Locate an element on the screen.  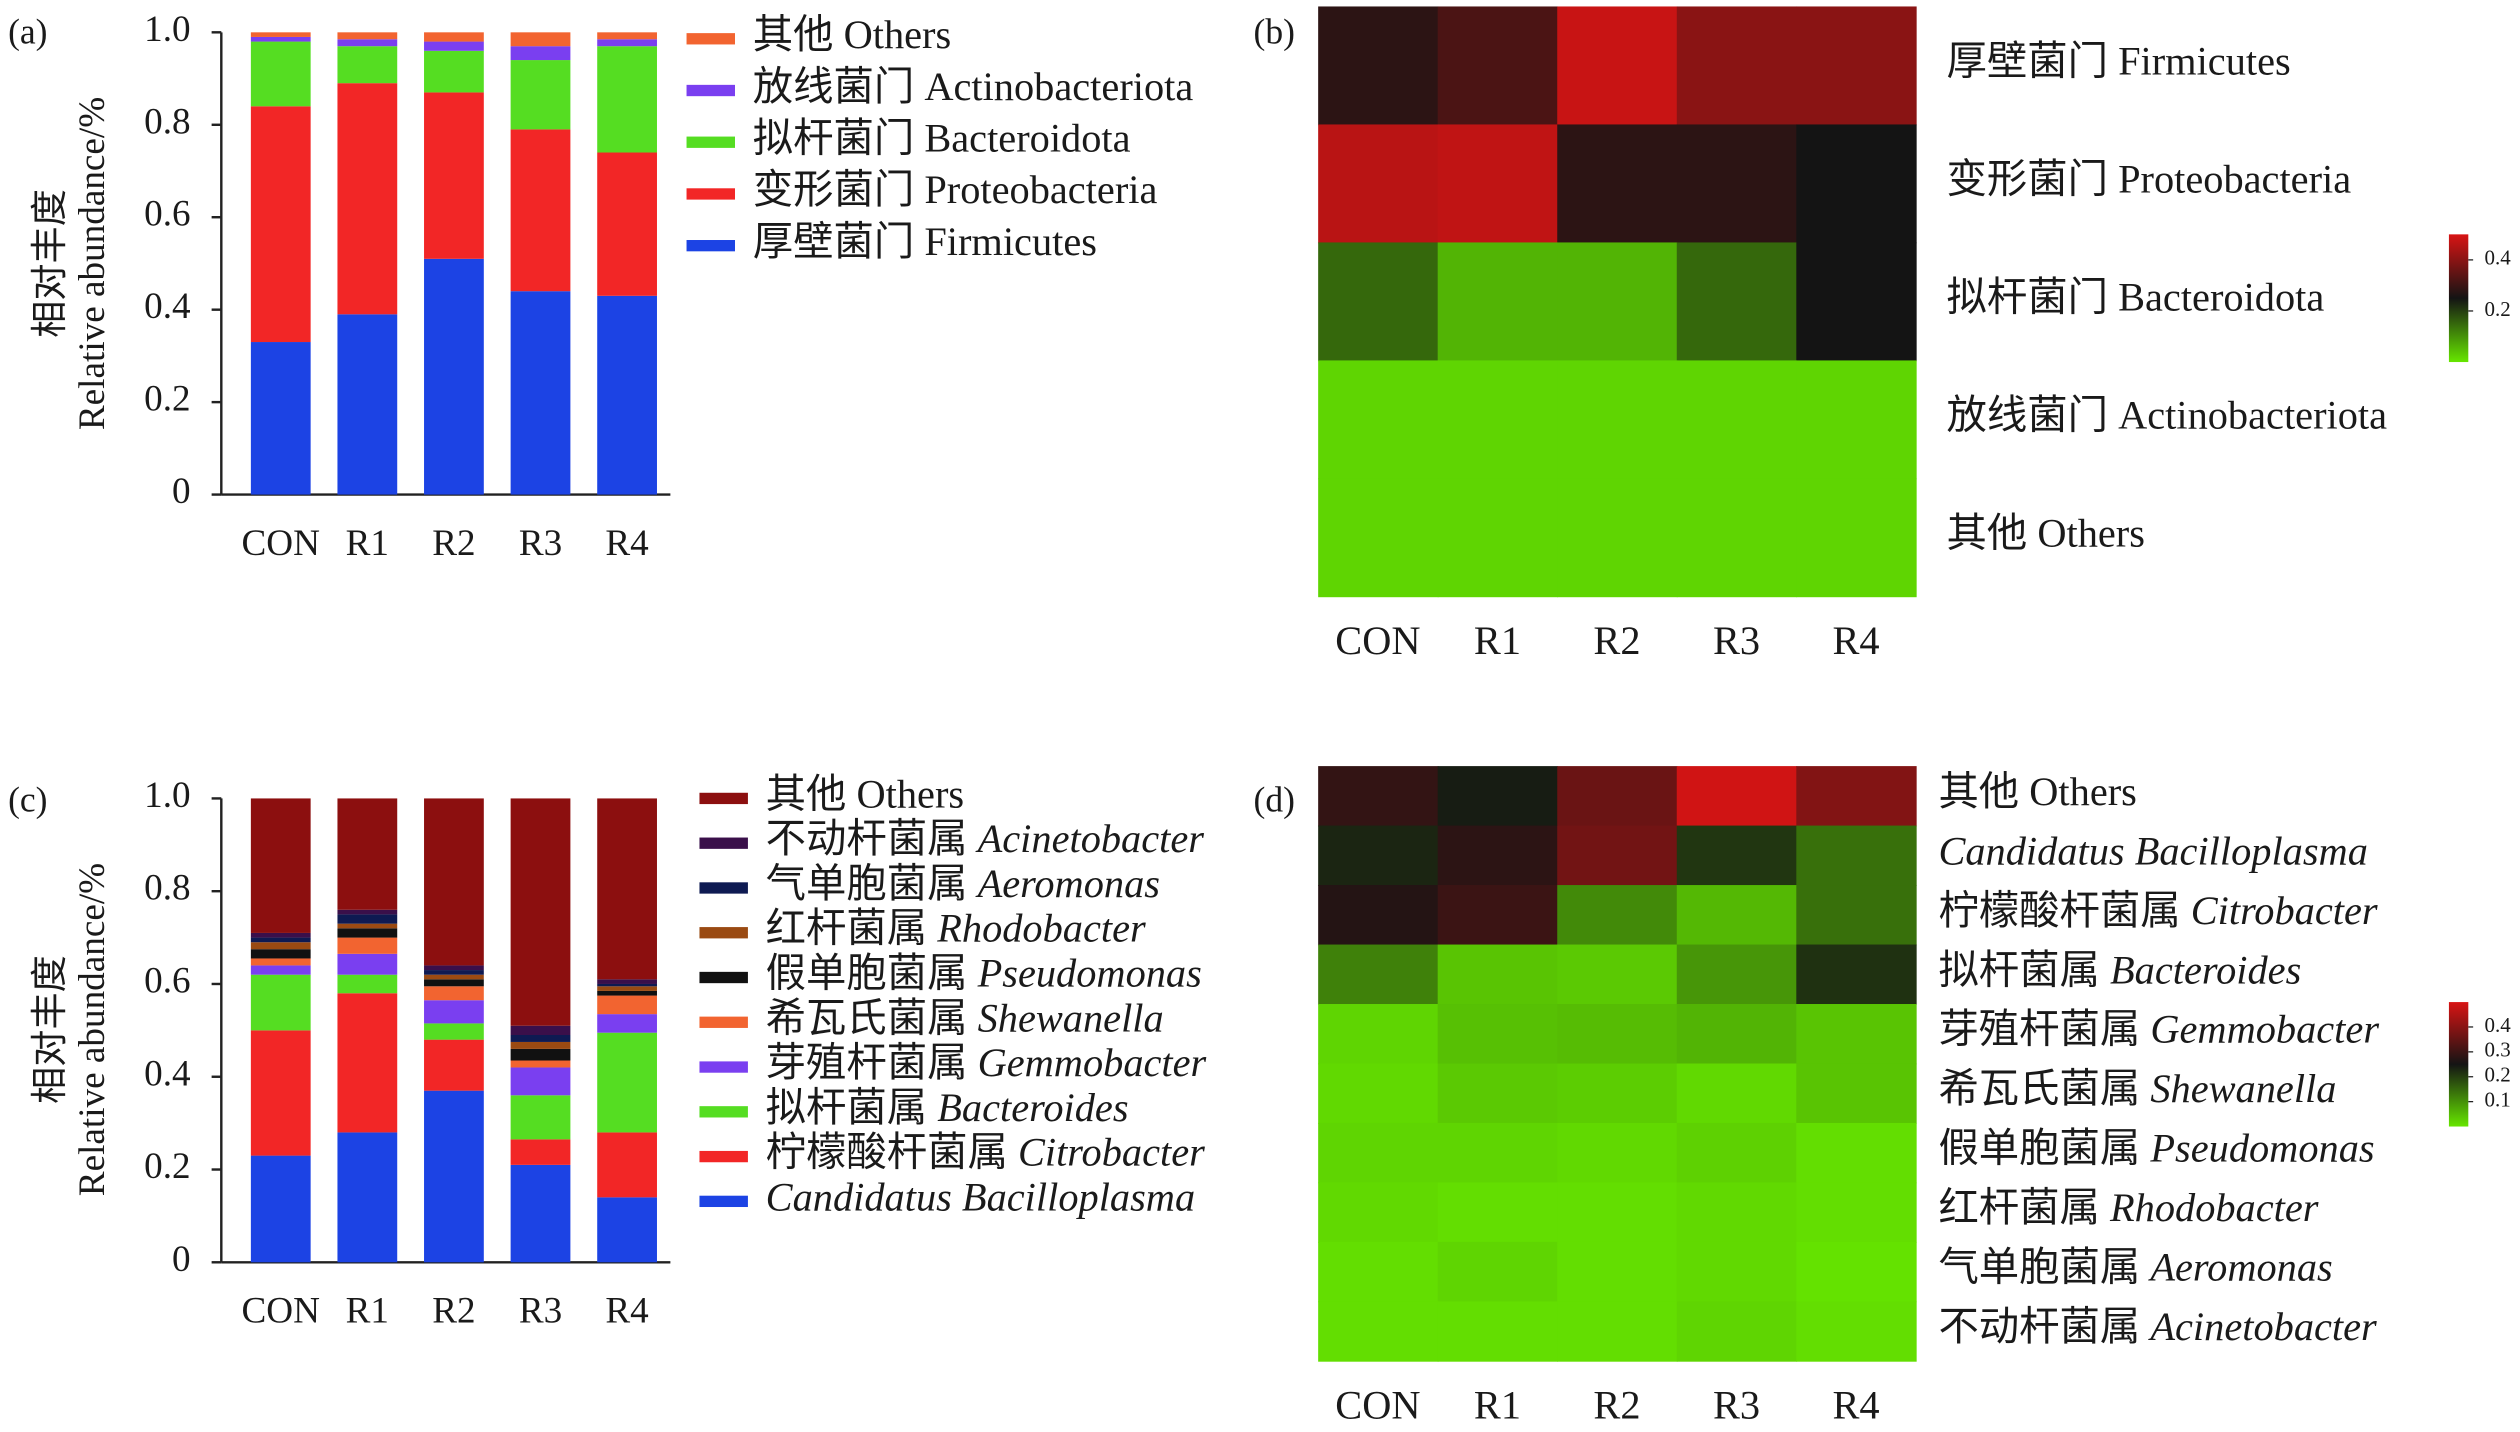
colorbar-tick-label: 0.1 is located at coordinates (2497, 1099).